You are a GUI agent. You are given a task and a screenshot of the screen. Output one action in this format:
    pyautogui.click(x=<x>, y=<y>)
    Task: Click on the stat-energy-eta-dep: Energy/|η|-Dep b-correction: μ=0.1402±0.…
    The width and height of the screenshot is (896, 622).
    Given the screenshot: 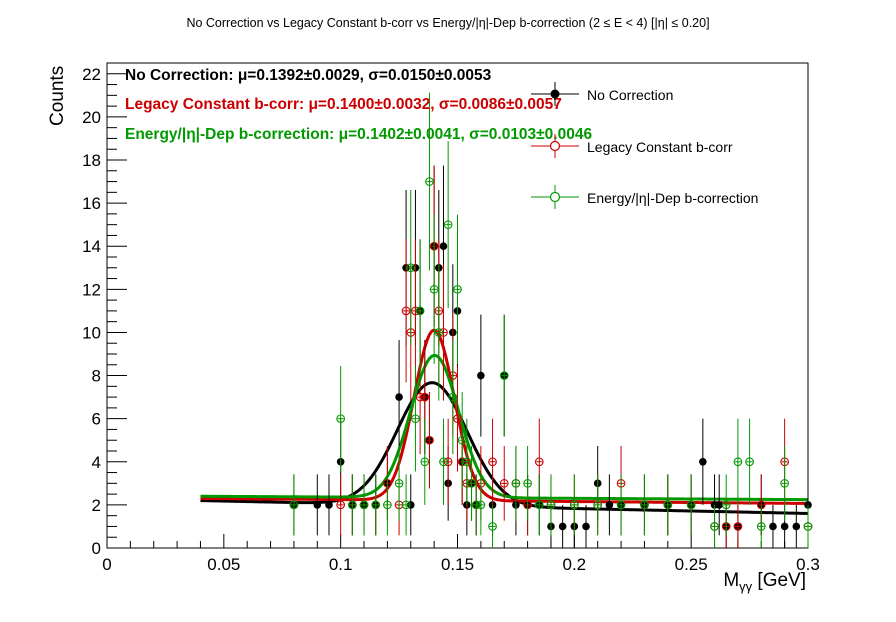 What is the action you would take?
    pyautogui.click(x=358, y=134)
    